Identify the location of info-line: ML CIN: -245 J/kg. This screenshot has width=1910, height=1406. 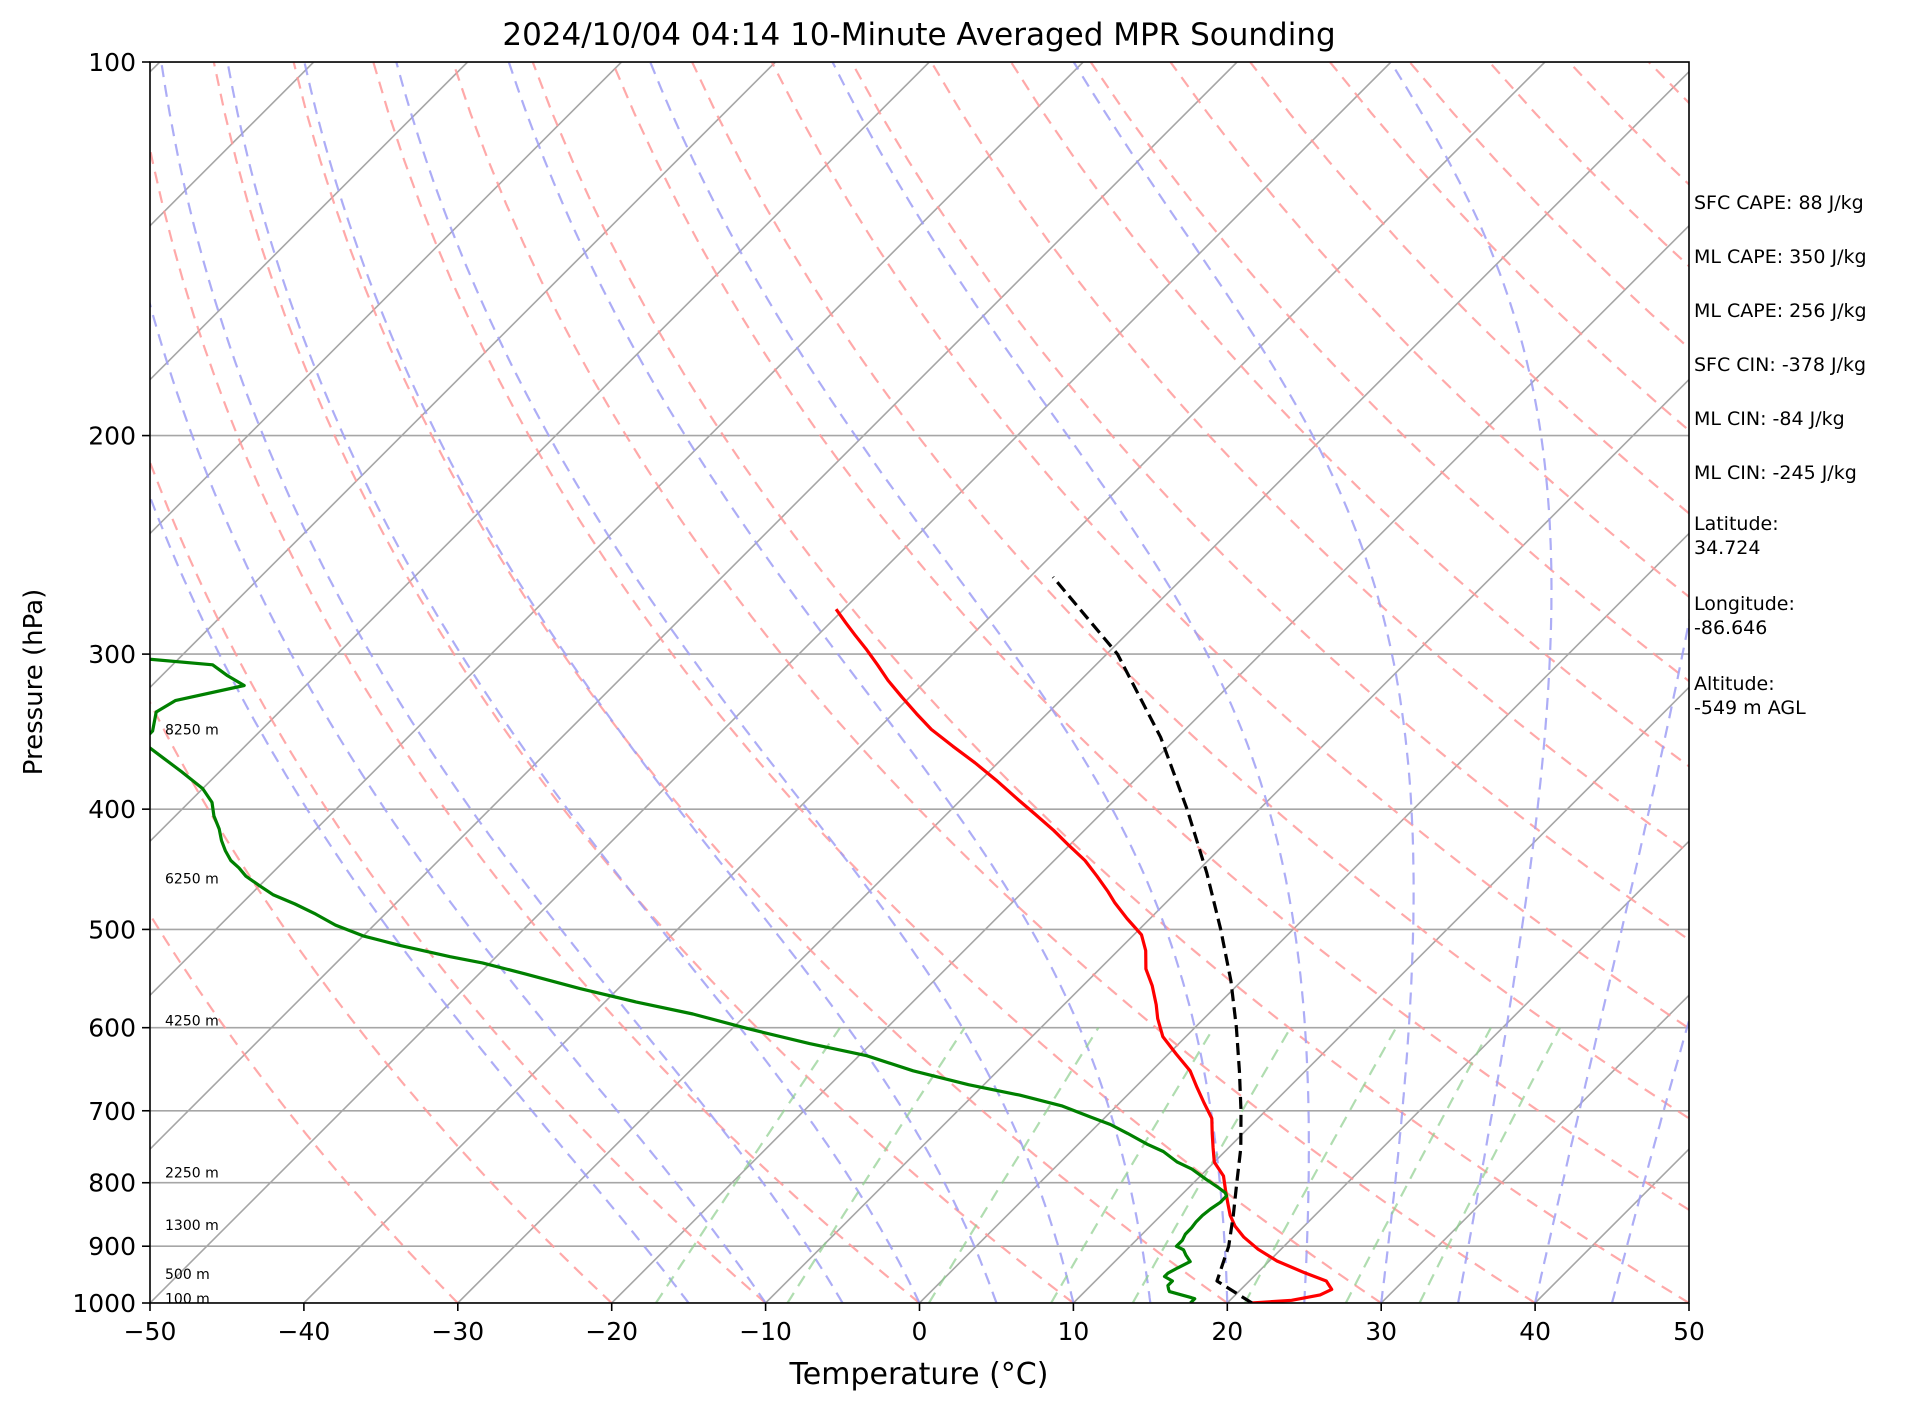
(1775, 473).